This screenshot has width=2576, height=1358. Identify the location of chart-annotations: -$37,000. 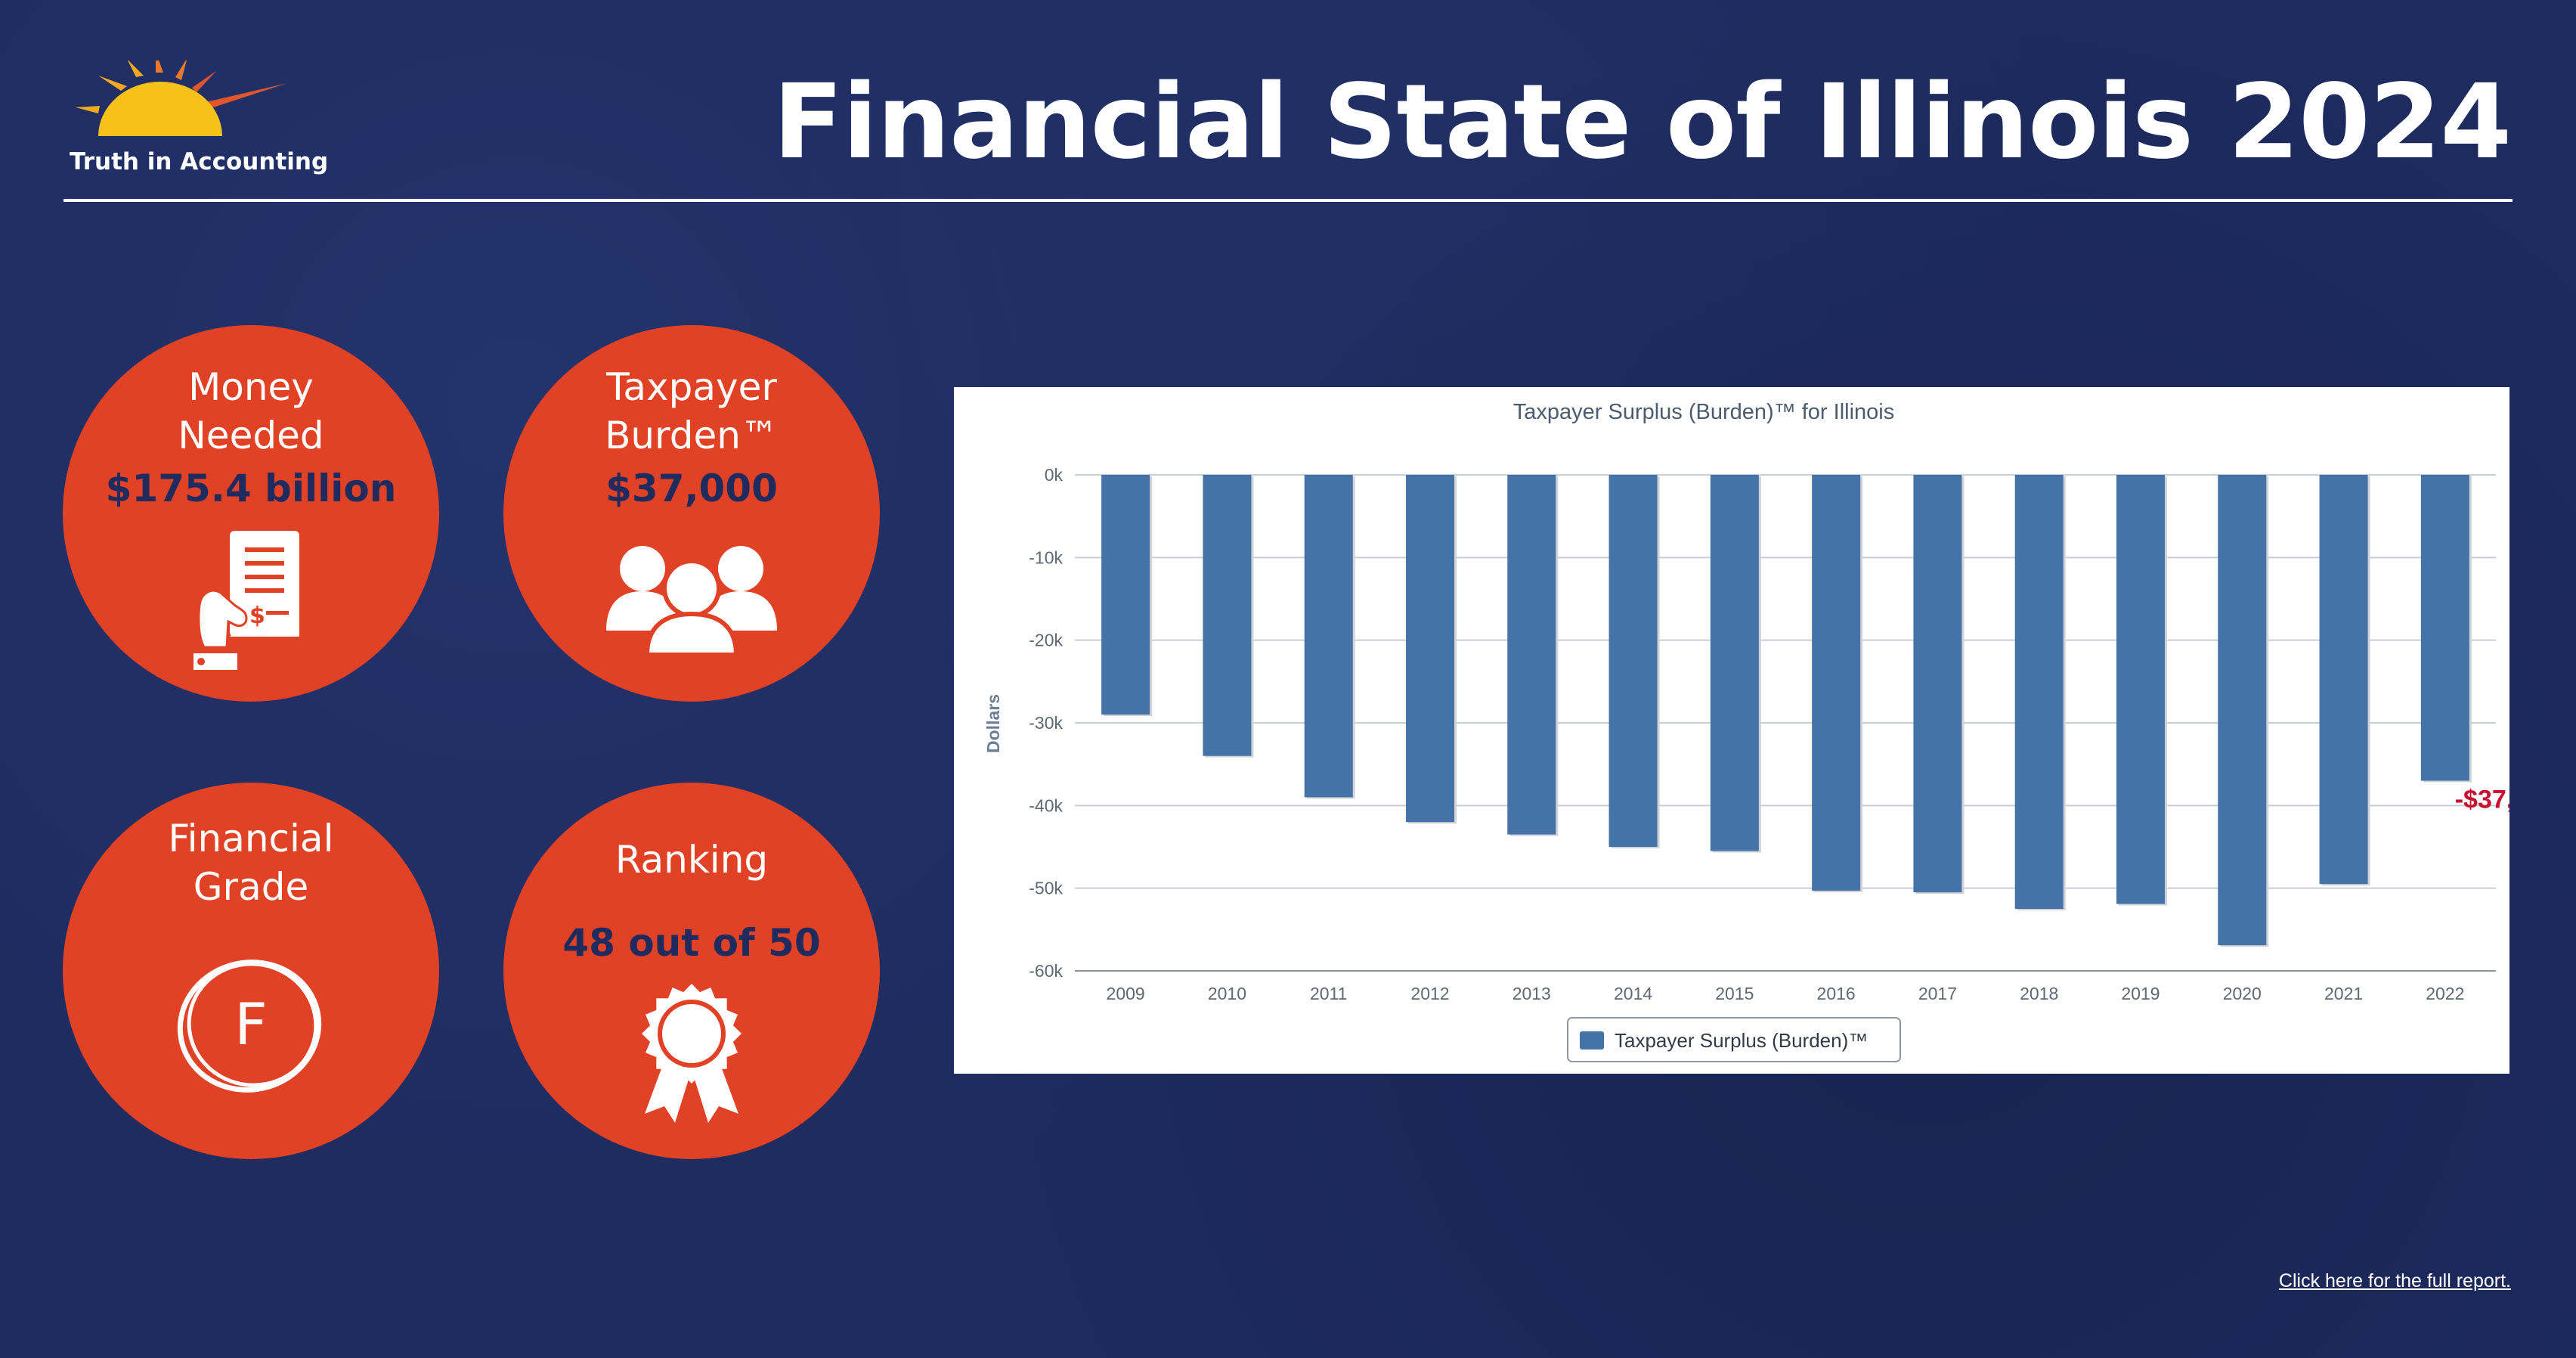
(2482, 800).